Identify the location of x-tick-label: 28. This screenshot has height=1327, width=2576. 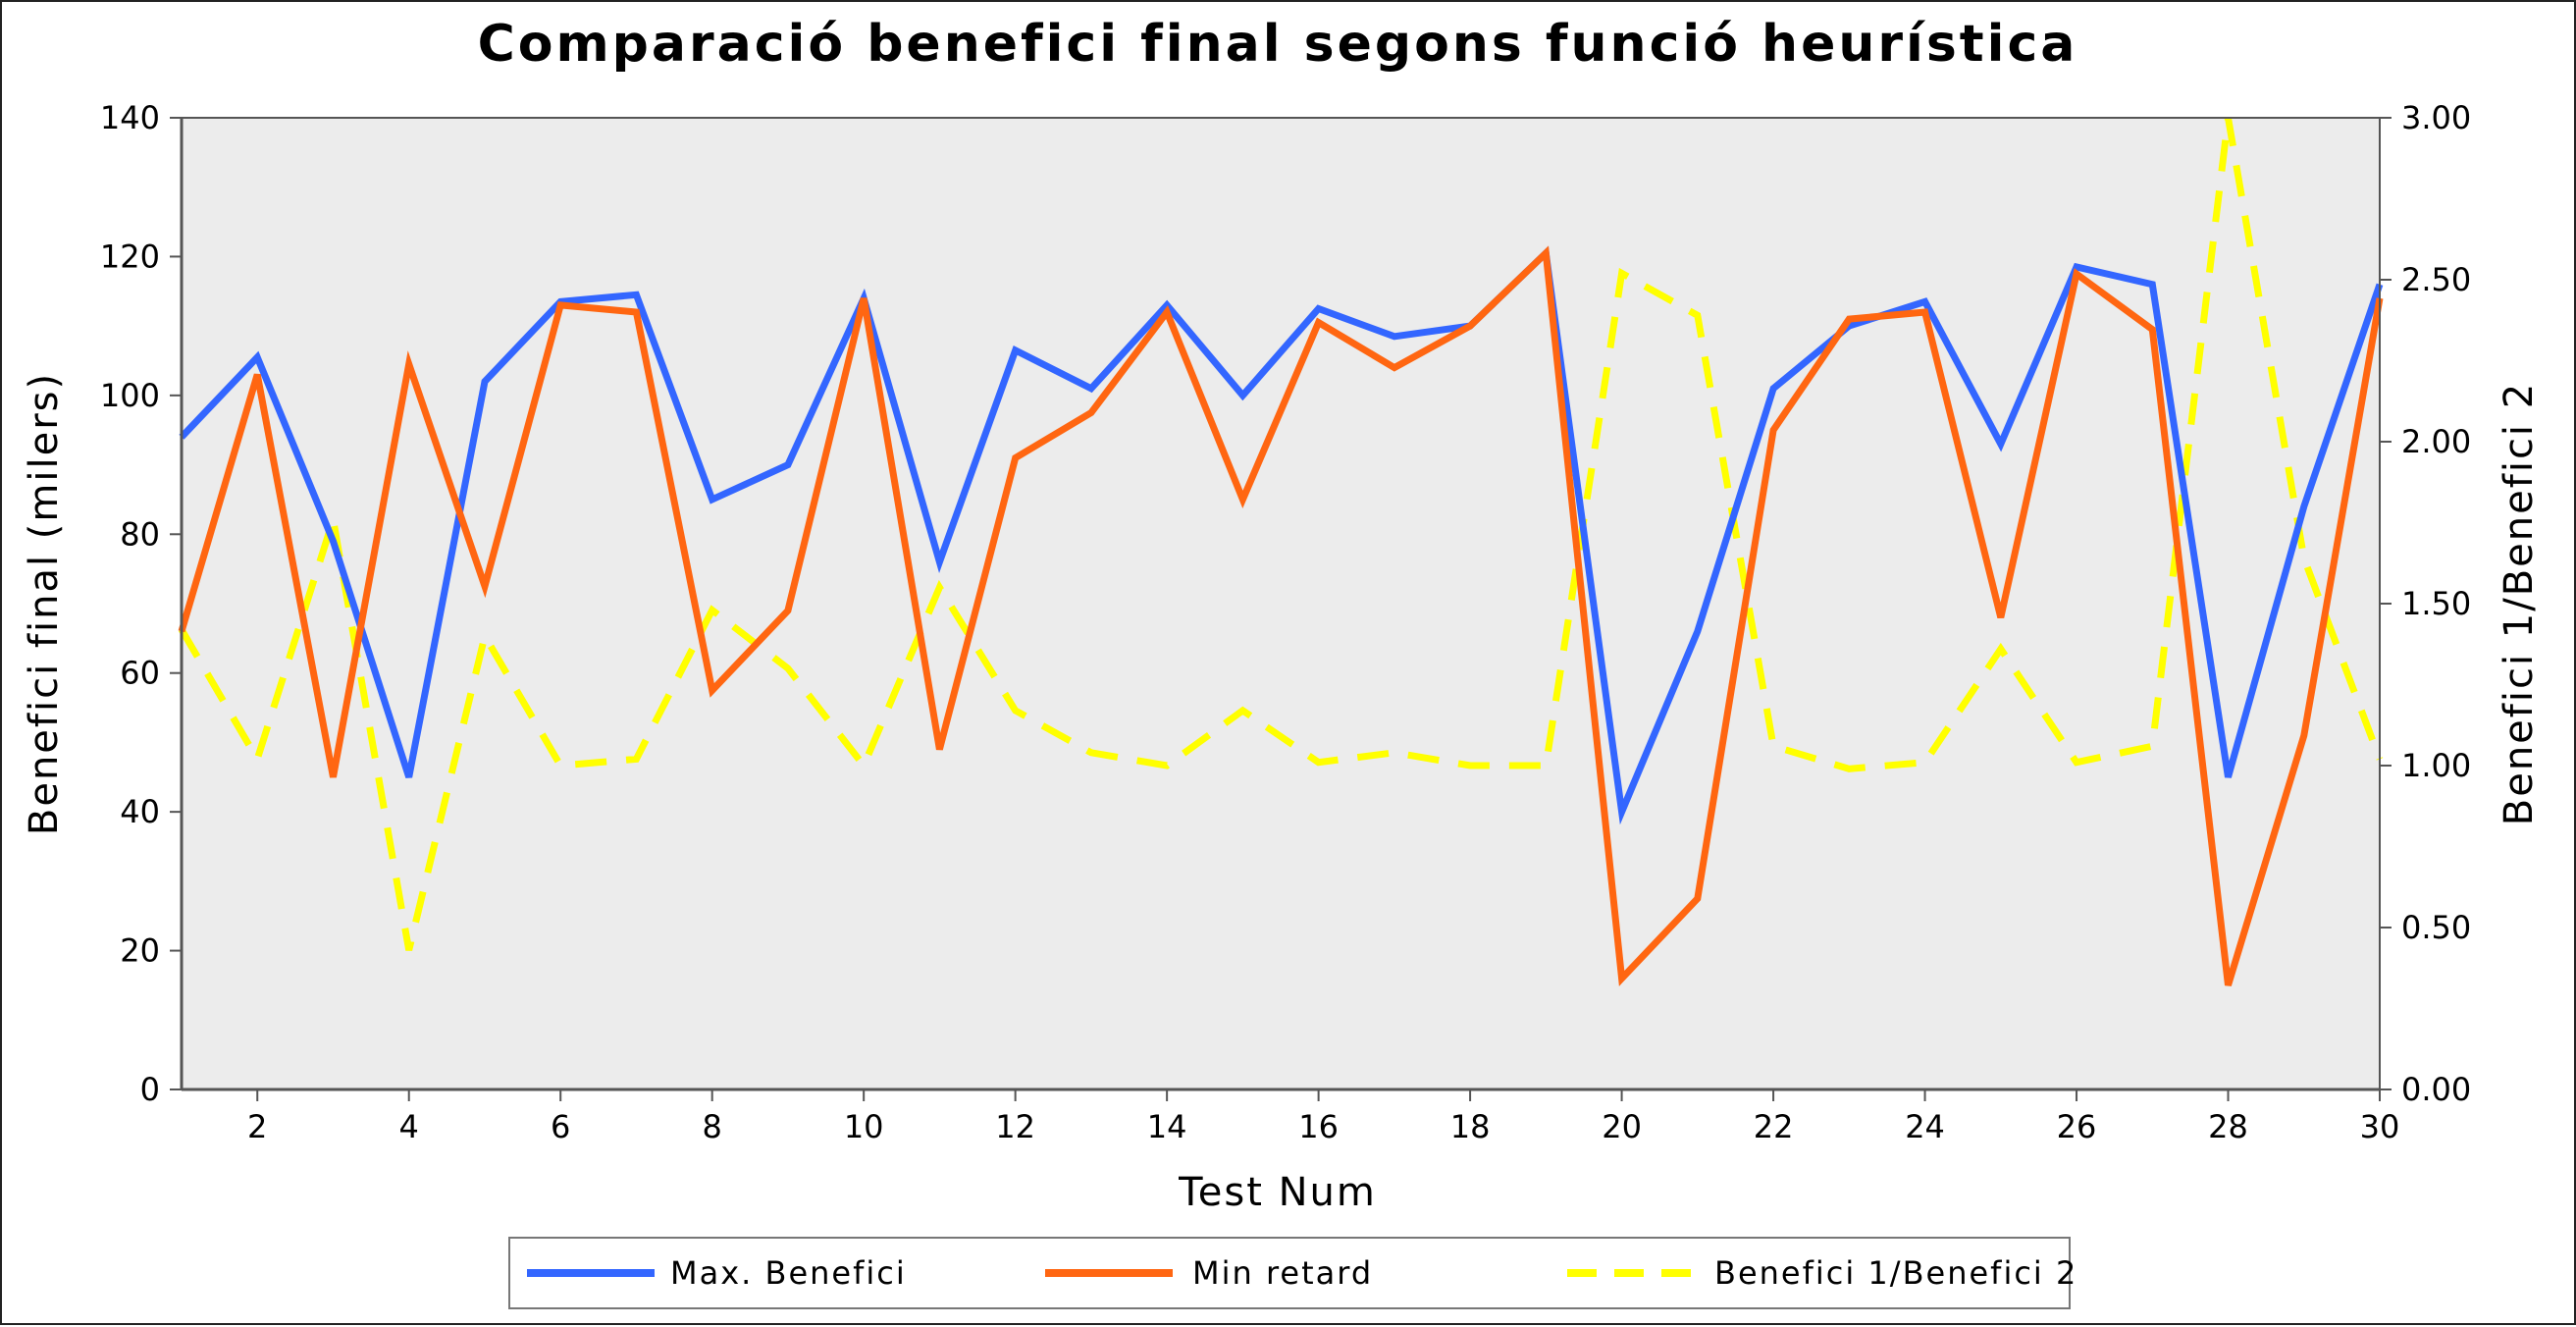
(2228, 1126).